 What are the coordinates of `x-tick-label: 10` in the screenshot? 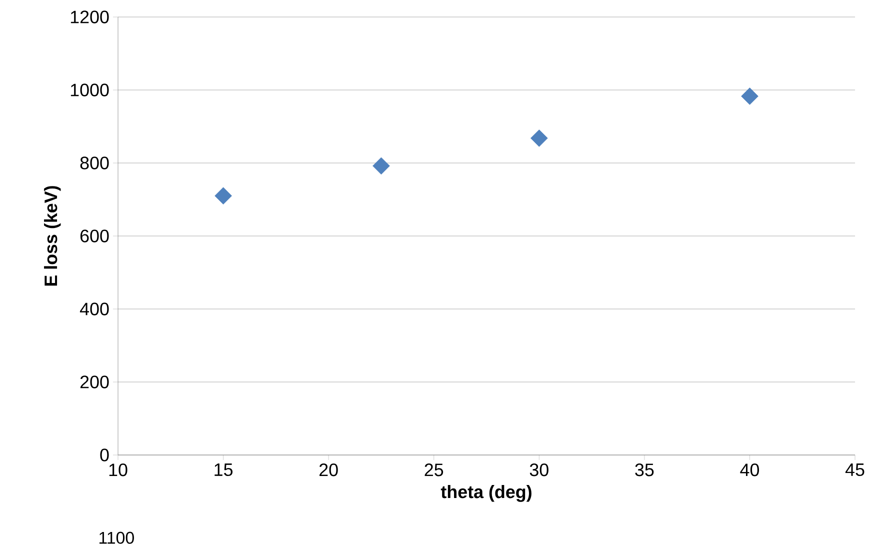 It's located at (118, 470).